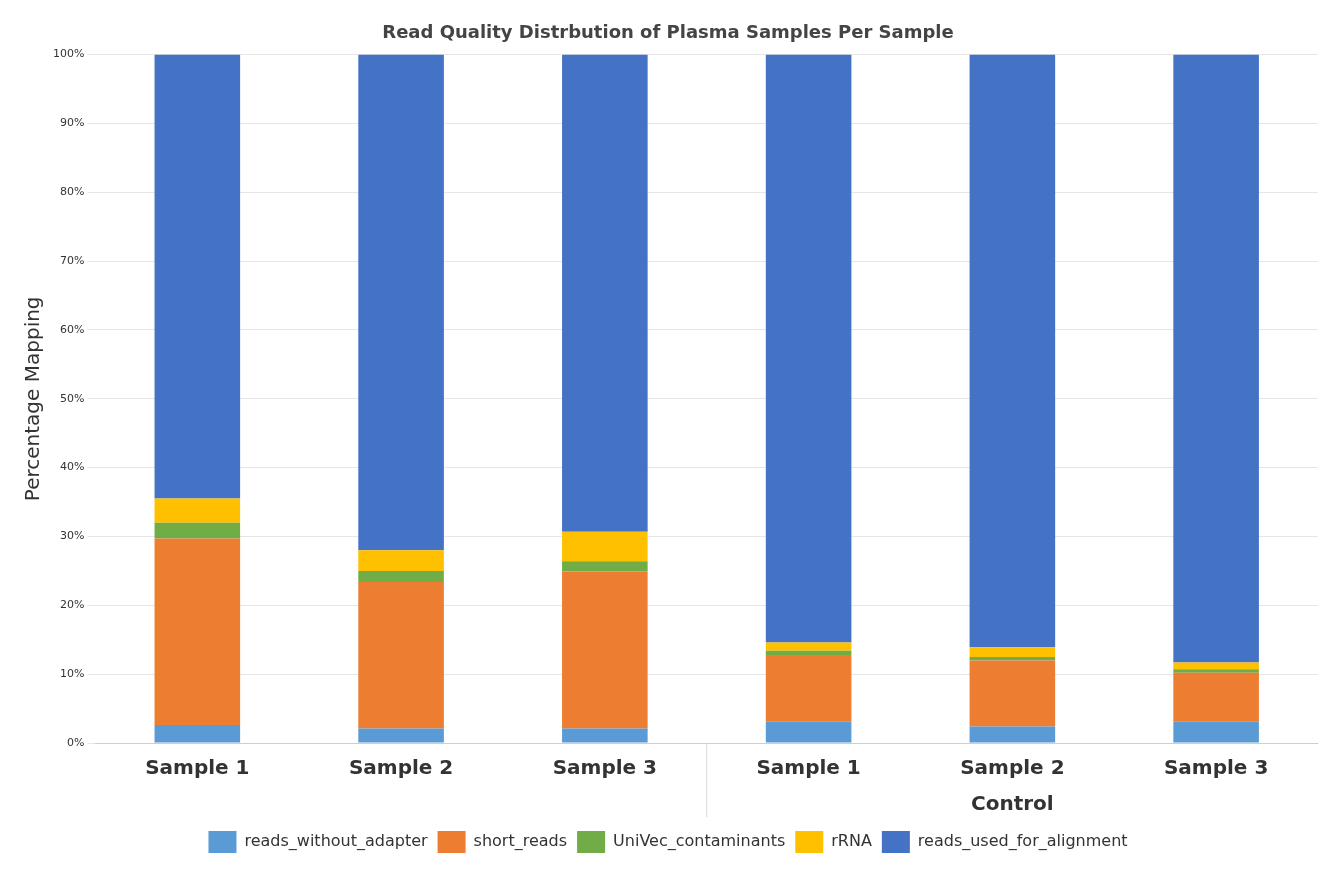 Image resolution: width=1341 pixels, height=880 pixels. What do you see at coordinates (699, 841) in the screenshot?
I see `legend-label: UniVec_contaminants` at bounding box center [699, 841].